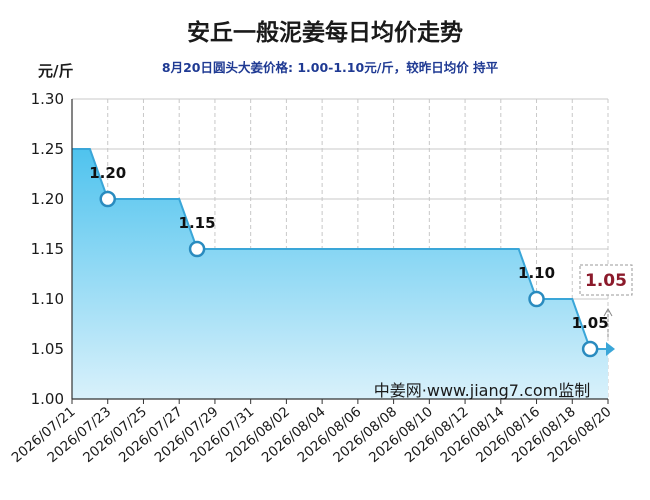  I want to click on latest-value-box, so click(606, 280).